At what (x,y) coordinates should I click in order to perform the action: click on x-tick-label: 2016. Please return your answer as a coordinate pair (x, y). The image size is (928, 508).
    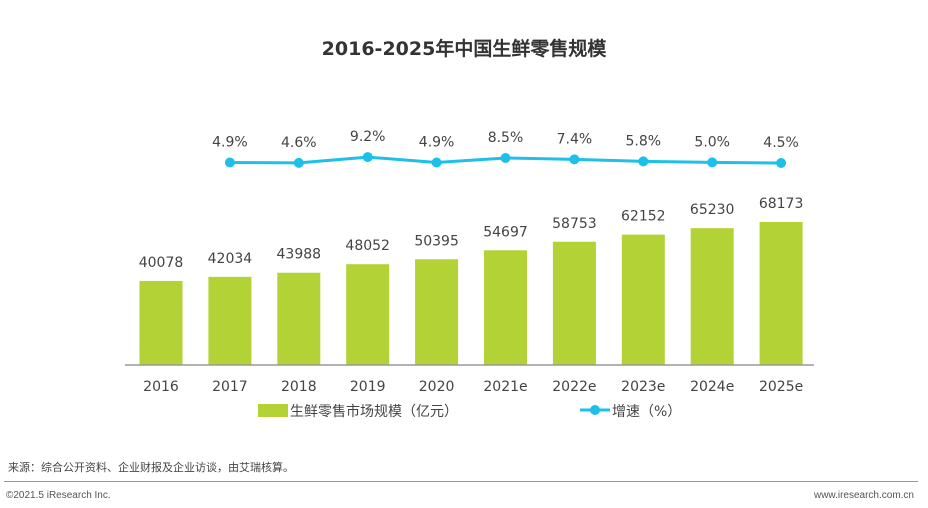
    Looking at the image, I should click on (161, 387).